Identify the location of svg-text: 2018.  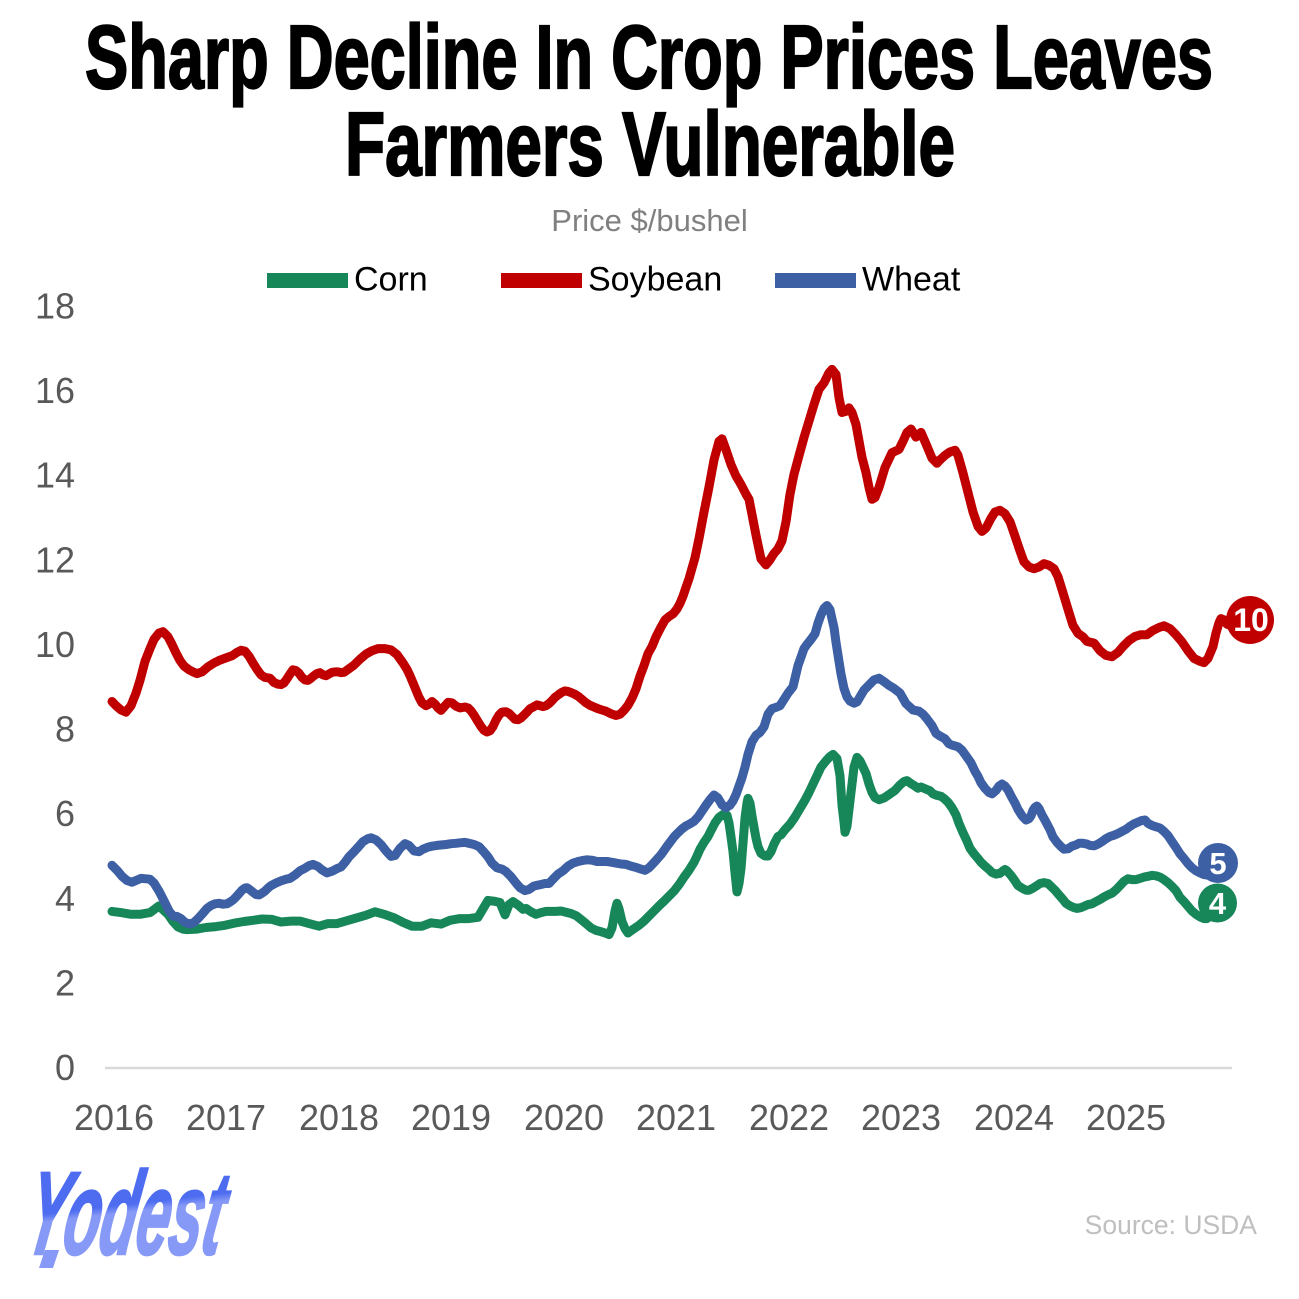
(339, 1117).